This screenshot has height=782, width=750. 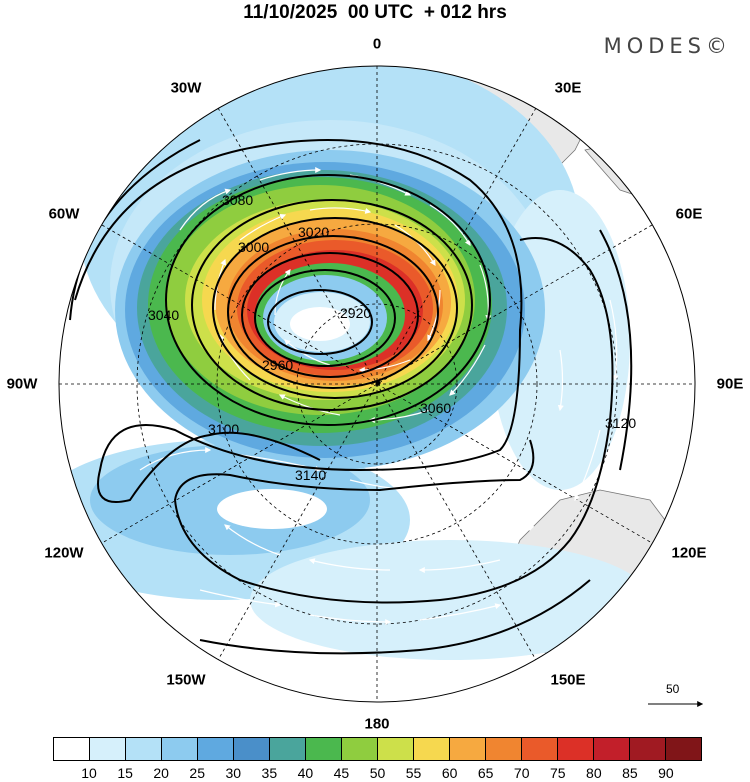 I want to click on colorbar-tick-label: 15, so click(x=125, y=773).